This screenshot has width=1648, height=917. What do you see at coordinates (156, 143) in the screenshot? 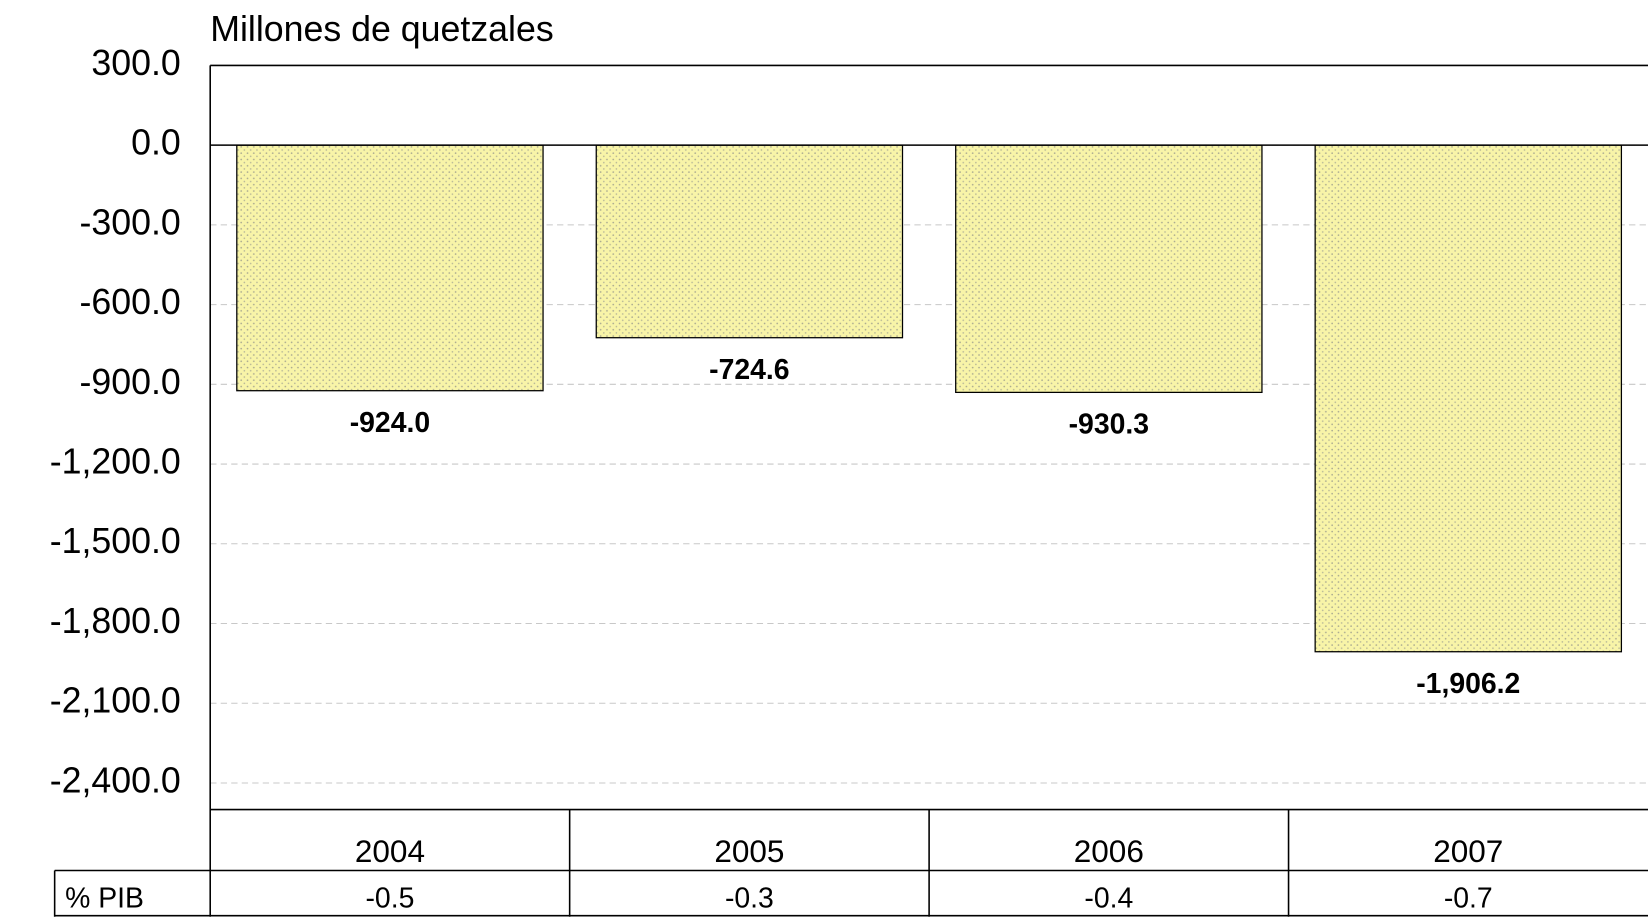
I see `y-tick-label: 0.0` at bounding box center [156, 143].